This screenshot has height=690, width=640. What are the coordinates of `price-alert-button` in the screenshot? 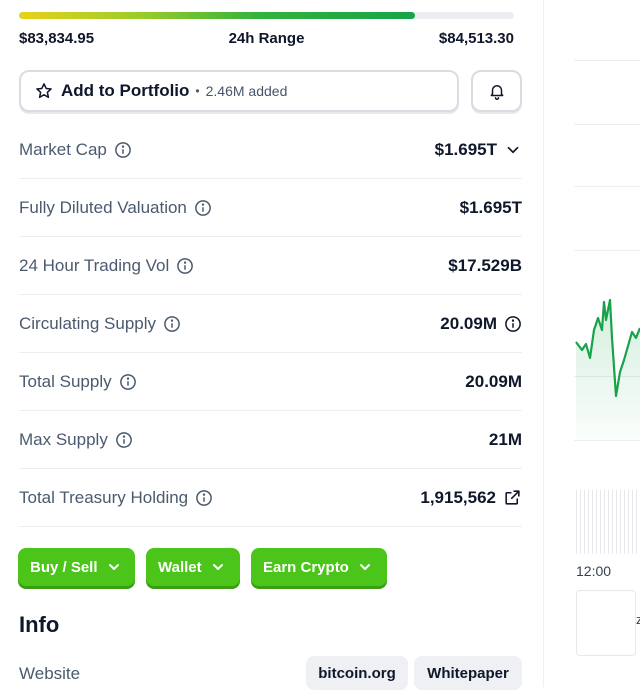 It's located at (496, 91).